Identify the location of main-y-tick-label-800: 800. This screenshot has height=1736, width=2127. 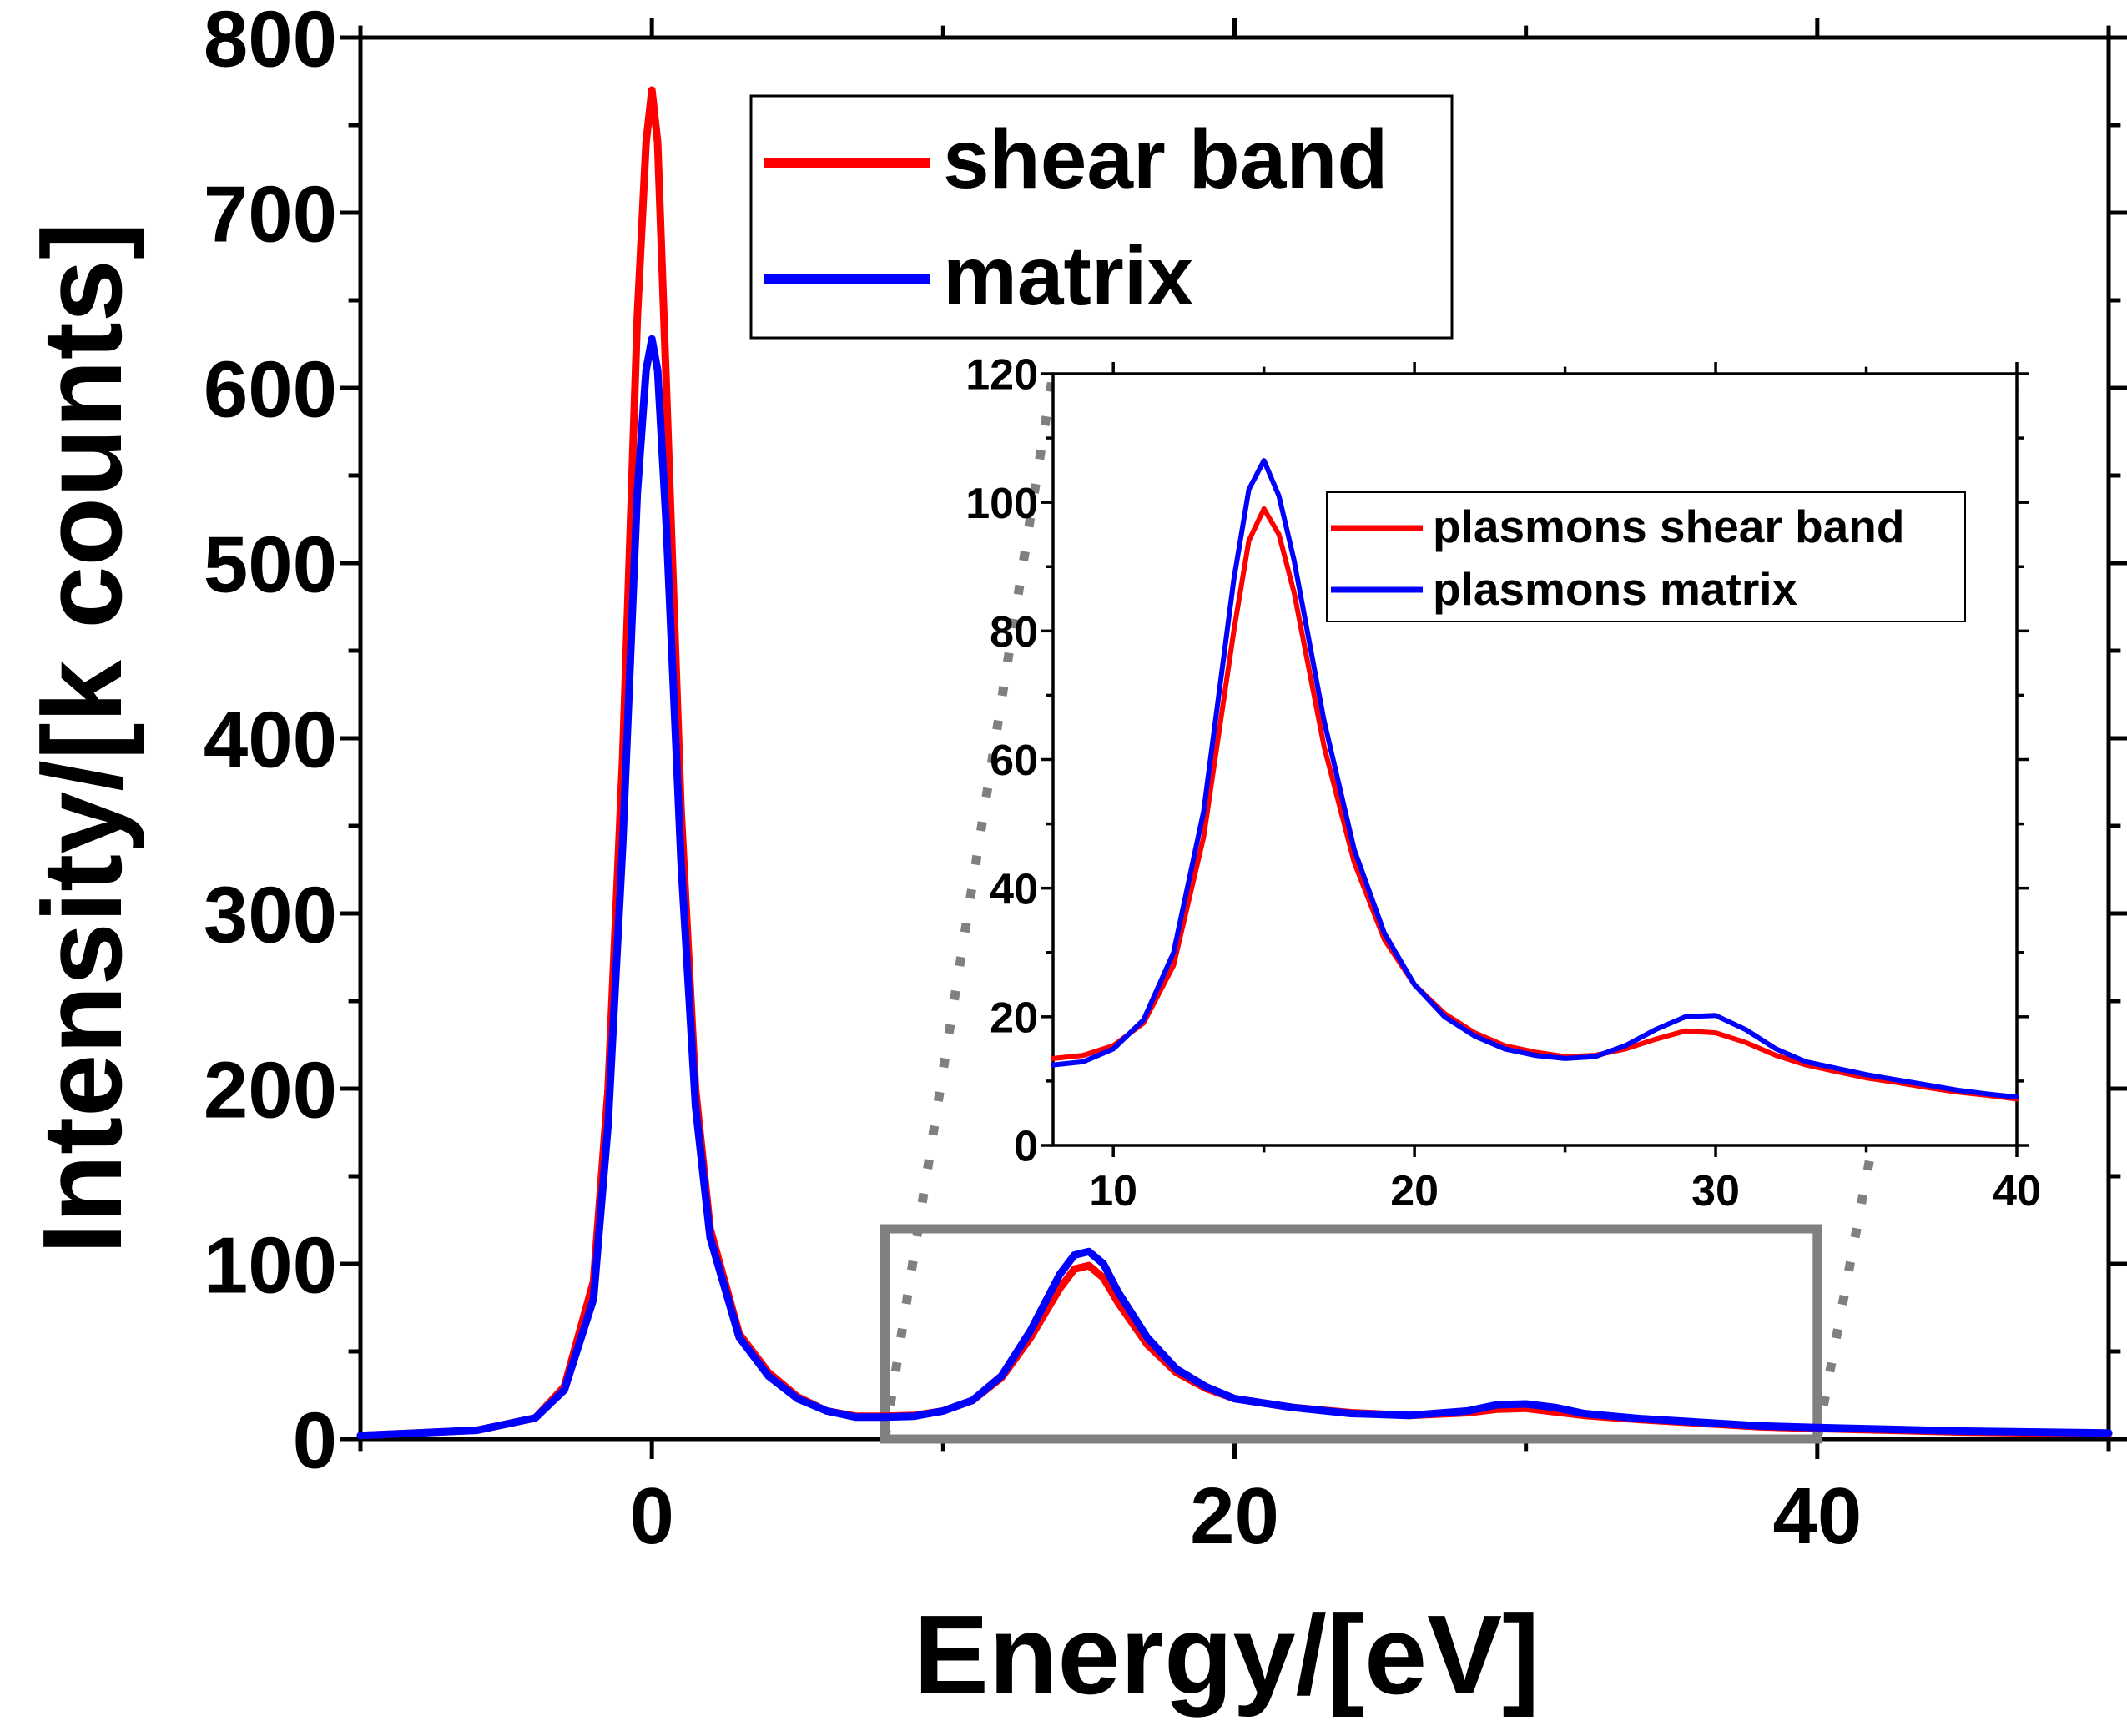
(270, 42).